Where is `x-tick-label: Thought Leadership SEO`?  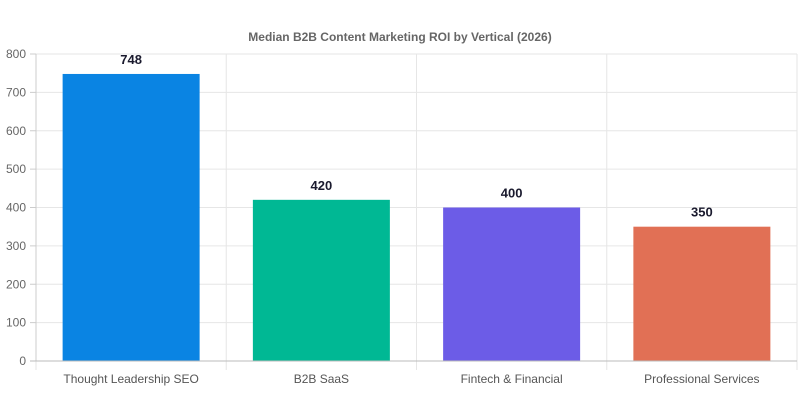
x-tick-label: Thought Leadership SEO is located at coordinates (130, 379).